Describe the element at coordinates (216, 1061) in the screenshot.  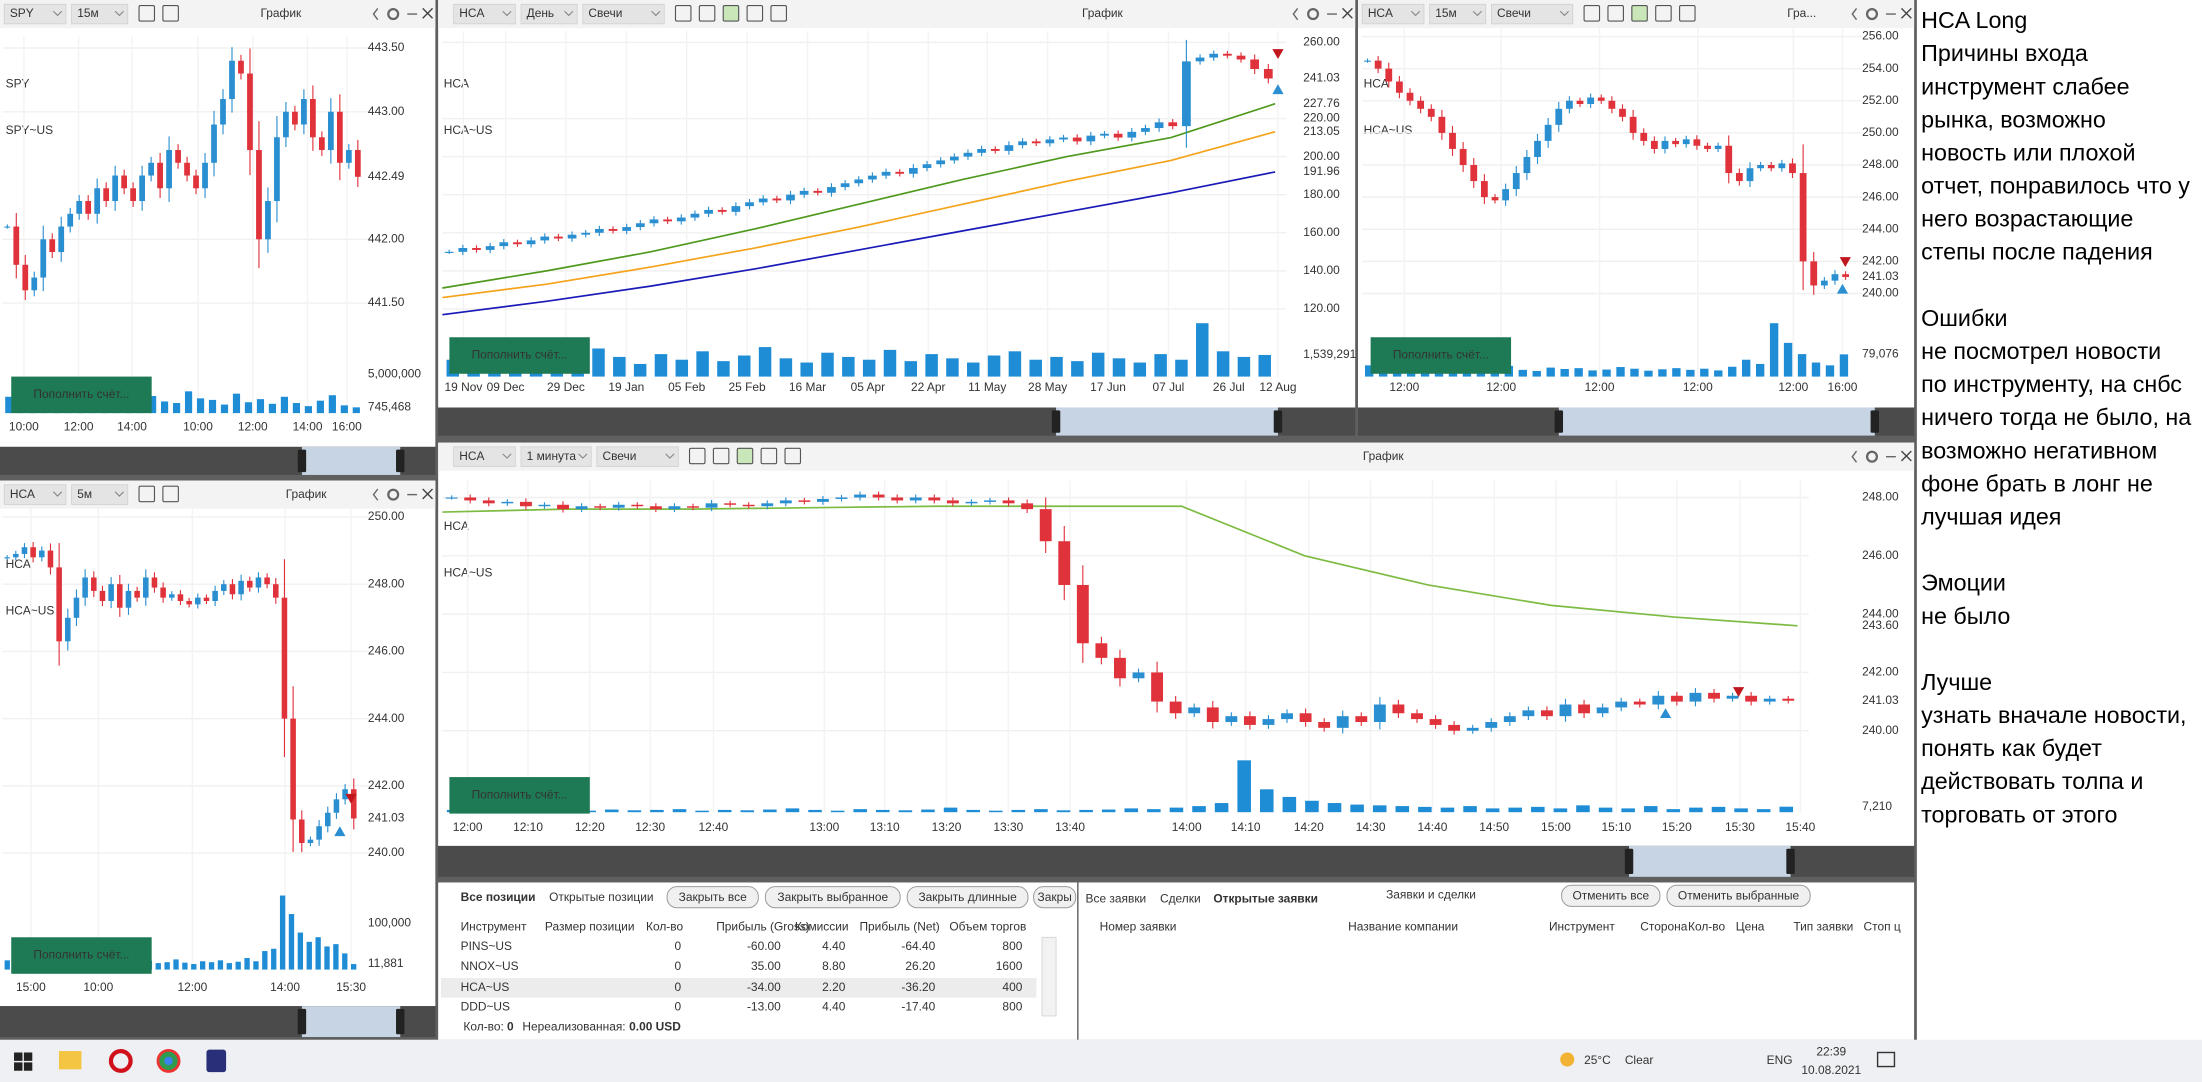
I see `terminal-icon` at that location.